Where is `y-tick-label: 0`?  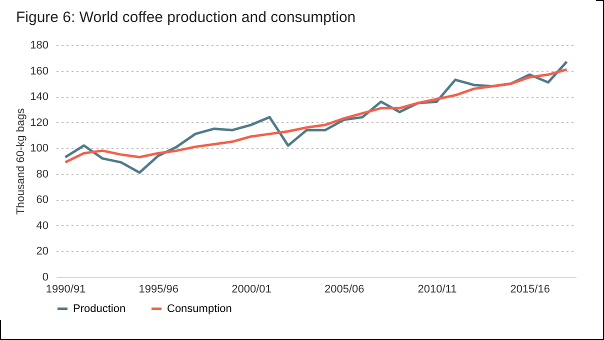
y-tick-label: 0 is located at coordinates (45, 278).